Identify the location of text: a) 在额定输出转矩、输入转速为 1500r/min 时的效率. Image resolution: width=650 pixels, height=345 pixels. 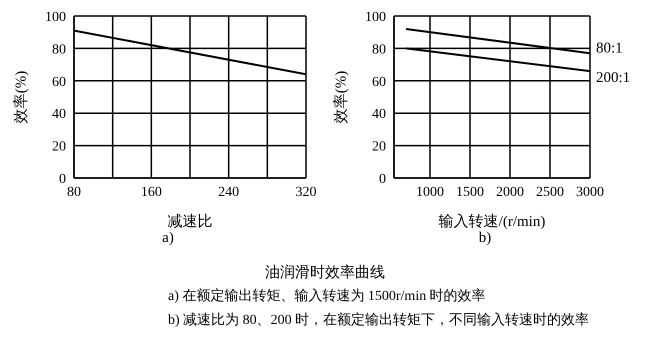
(327, 296).